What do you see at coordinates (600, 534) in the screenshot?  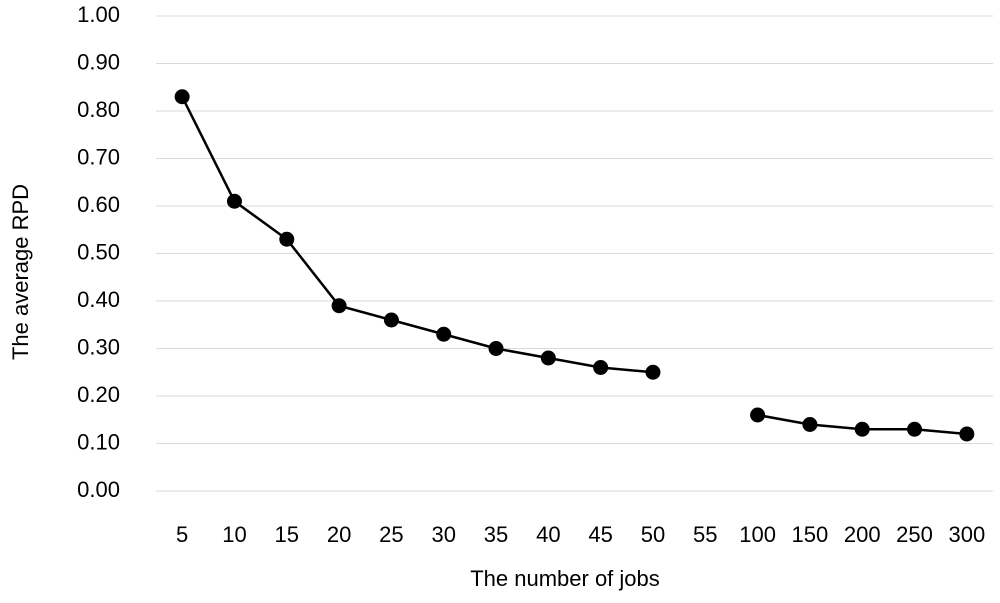 I see `x-tick-label: 45` at bounding box center [600, 534].